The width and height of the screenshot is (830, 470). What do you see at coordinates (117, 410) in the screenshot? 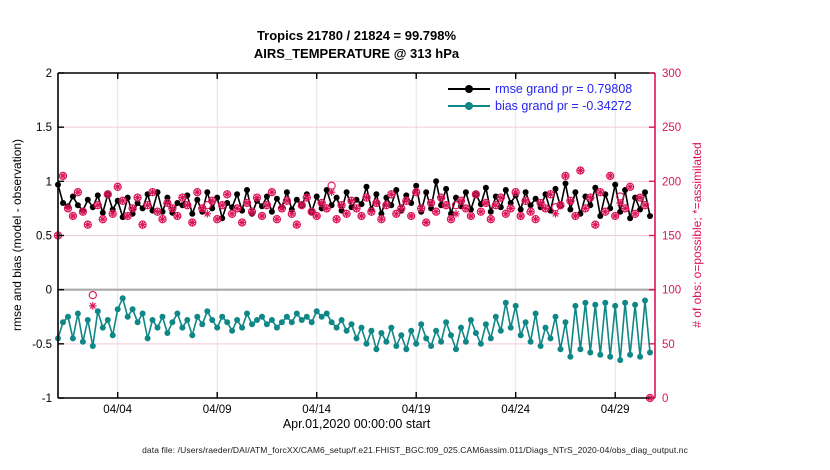
I see `x-tick-label: 04/04` at bounding box center [117, 410].